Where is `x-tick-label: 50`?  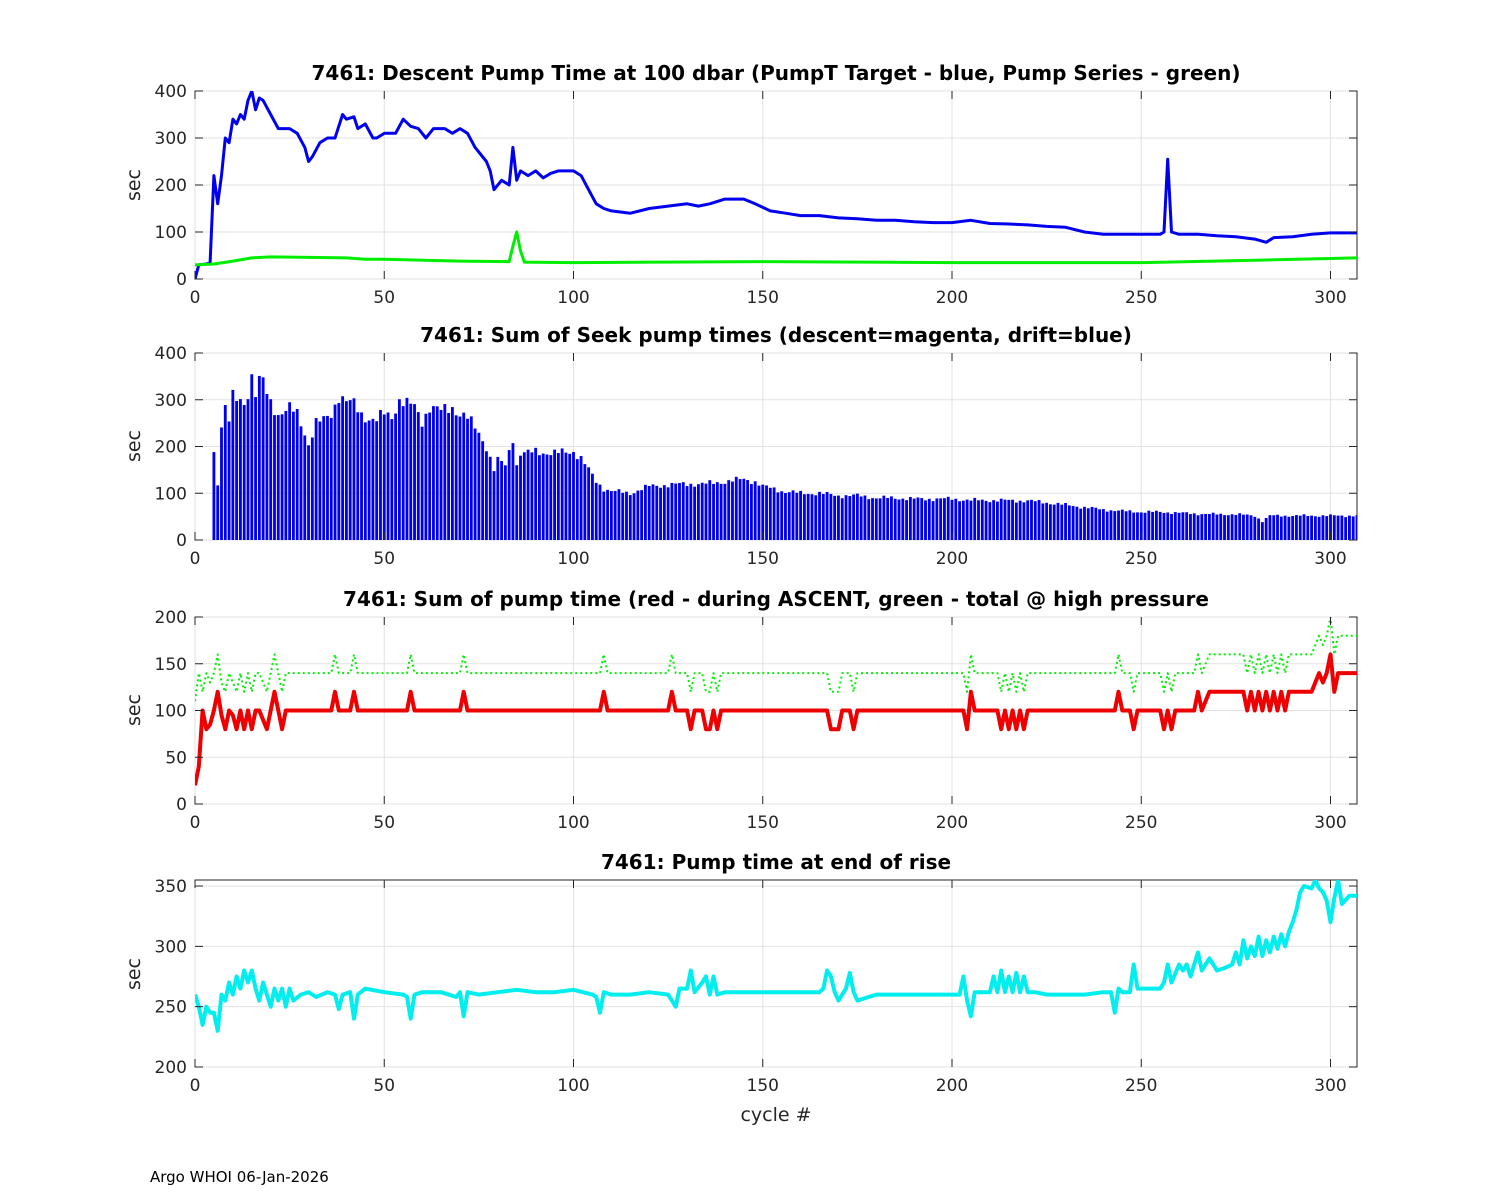 x-tick-label: 50 is located at coordinates (384, 823).